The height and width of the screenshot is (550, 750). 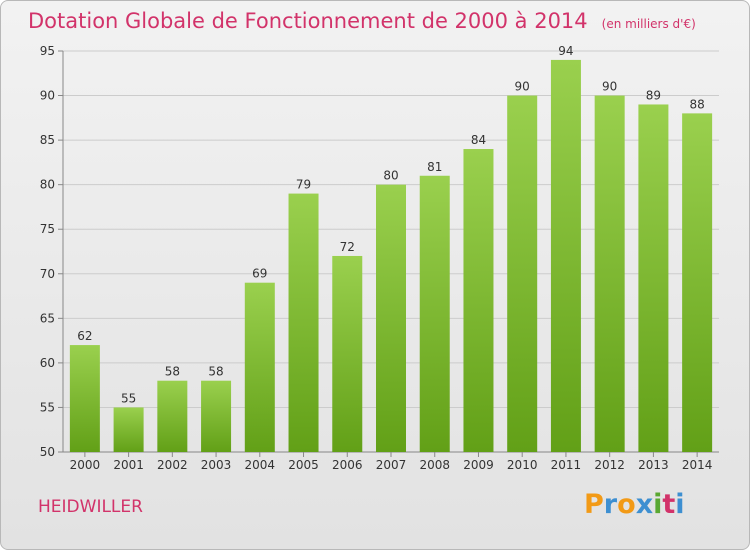 What do you see at coordinates (85, 465) in the screenshot?
I see `x-tick-label: 2000` at bounding box center [85, 465].